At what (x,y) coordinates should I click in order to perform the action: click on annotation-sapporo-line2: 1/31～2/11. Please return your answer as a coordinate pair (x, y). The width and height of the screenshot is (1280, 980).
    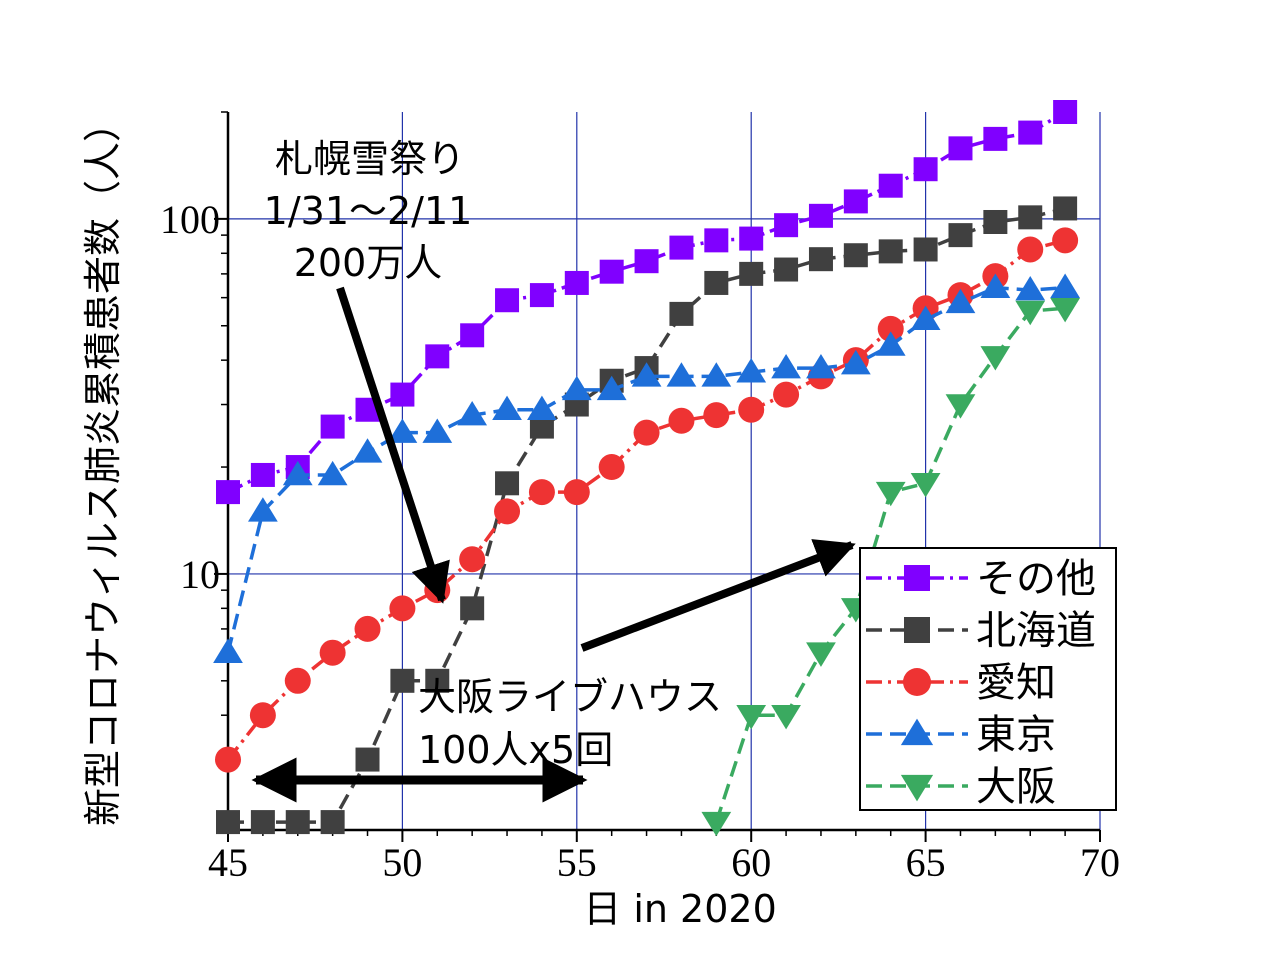
    Looking at the image, I should click on (368, 211).